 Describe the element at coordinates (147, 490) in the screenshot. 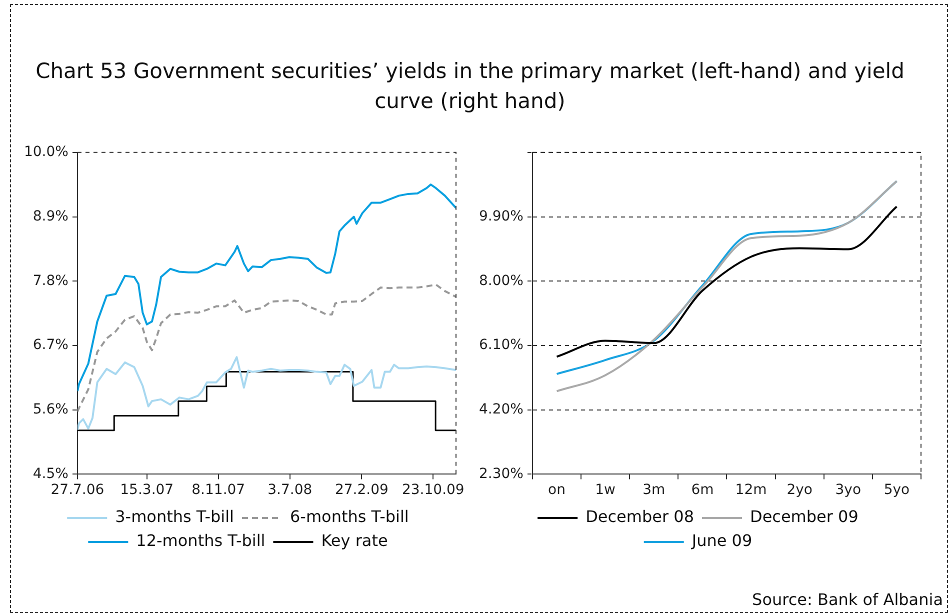

I see `x-tick-label: 15.3.07` at that location.